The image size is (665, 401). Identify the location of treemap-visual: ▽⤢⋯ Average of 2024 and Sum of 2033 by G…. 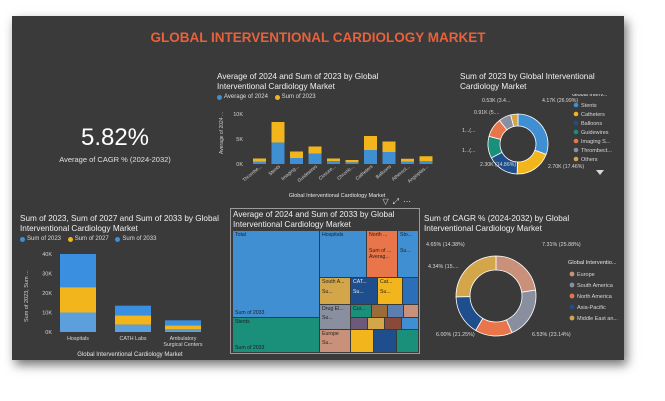
(325, 275).